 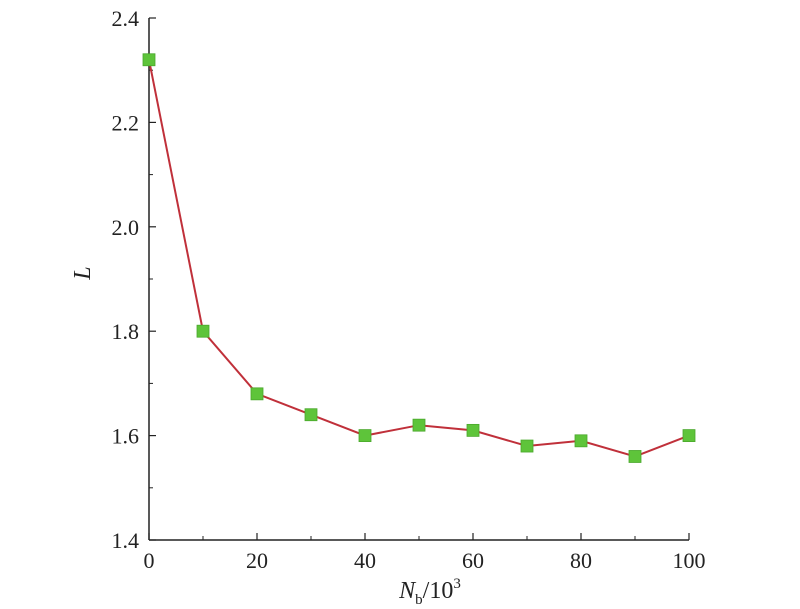 What do you see at coordinates (126, 331) in the screenshot?
I see `y-tick-label: 1.8` at bounding box center [126, 331].